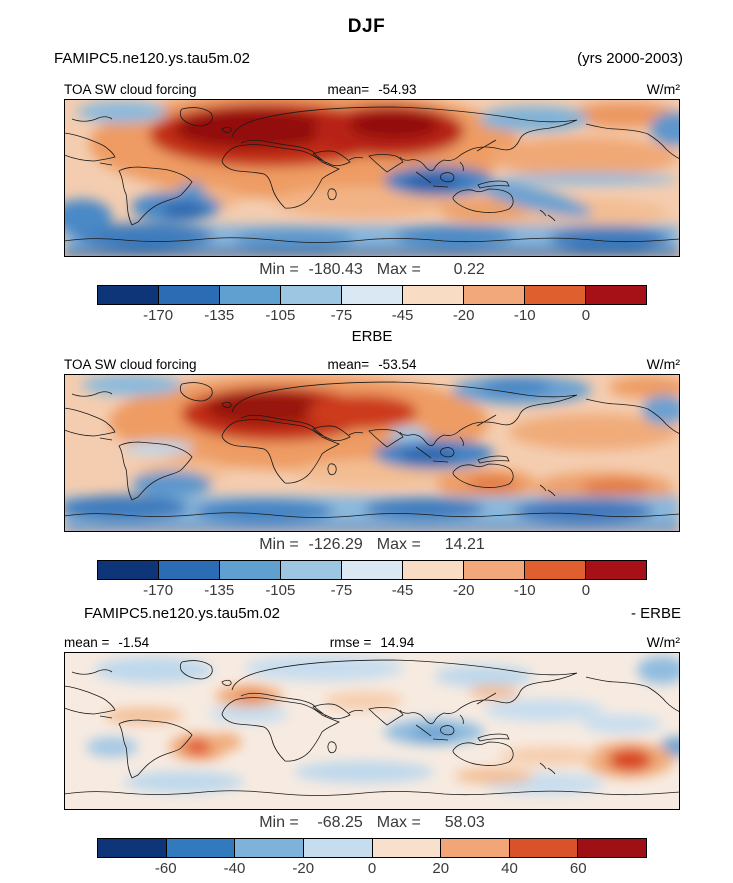  What do you see at coordinates (130, 364) in the screenshot?
I see `panel2-field-title: TOA SW cloud forcing` at bounding box center [130, 364].